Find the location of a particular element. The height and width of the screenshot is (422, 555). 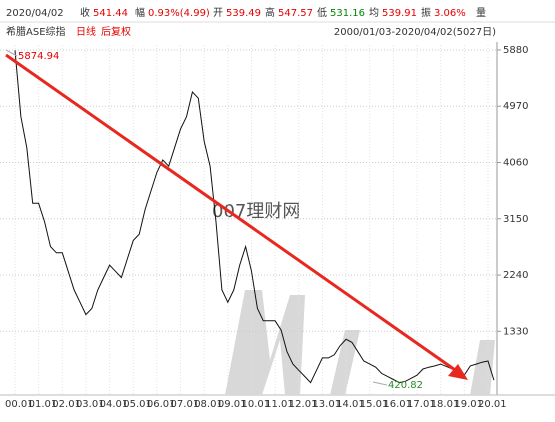

x-tick-label: 18.01 is located at coordinates (445, 404).